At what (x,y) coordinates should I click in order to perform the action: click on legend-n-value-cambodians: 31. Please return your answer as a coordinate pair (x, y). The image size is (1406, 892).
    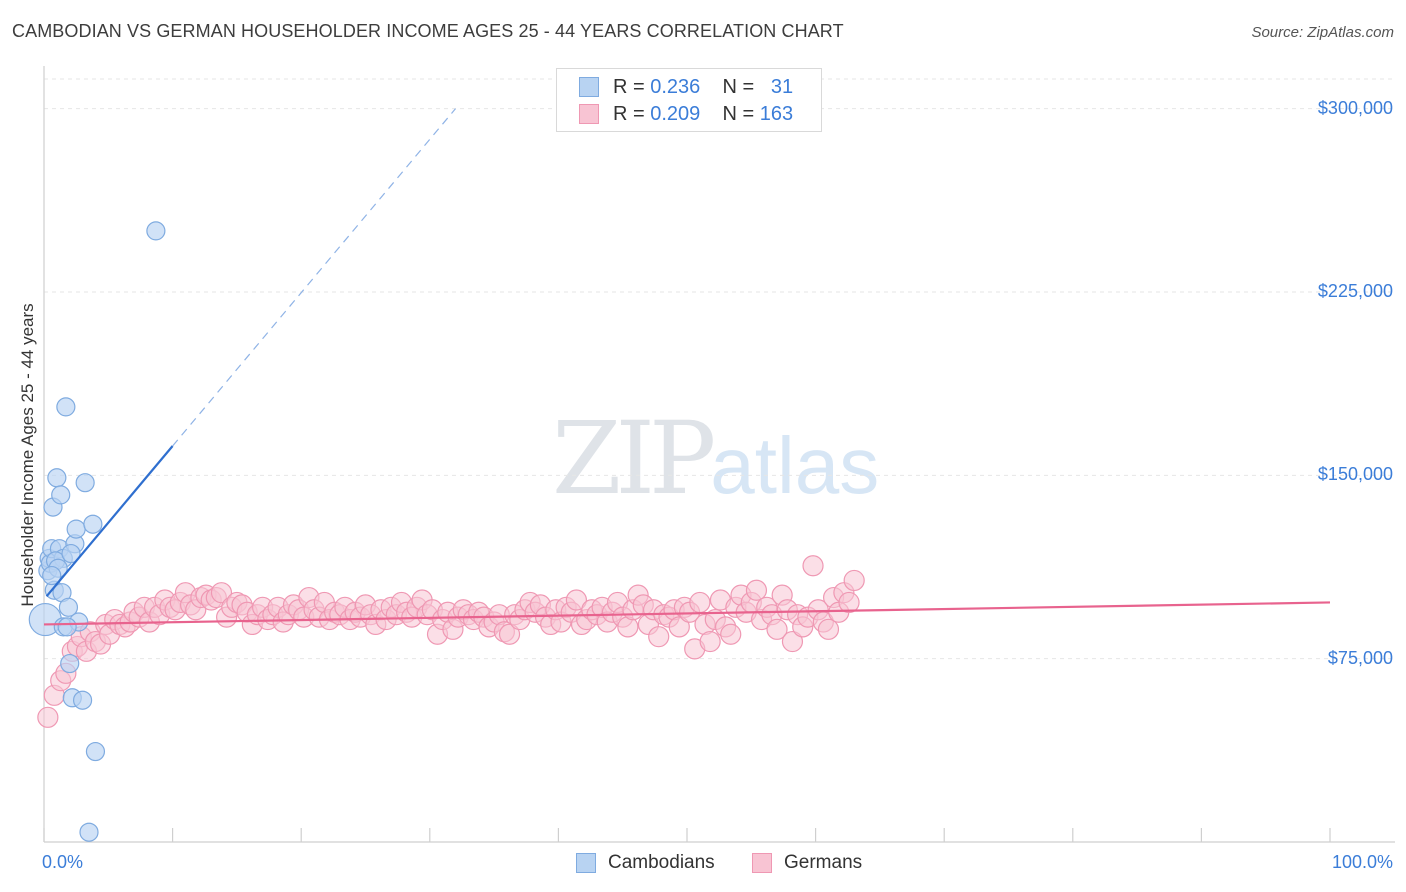
    Looking at the image, I should click on (782, 86).